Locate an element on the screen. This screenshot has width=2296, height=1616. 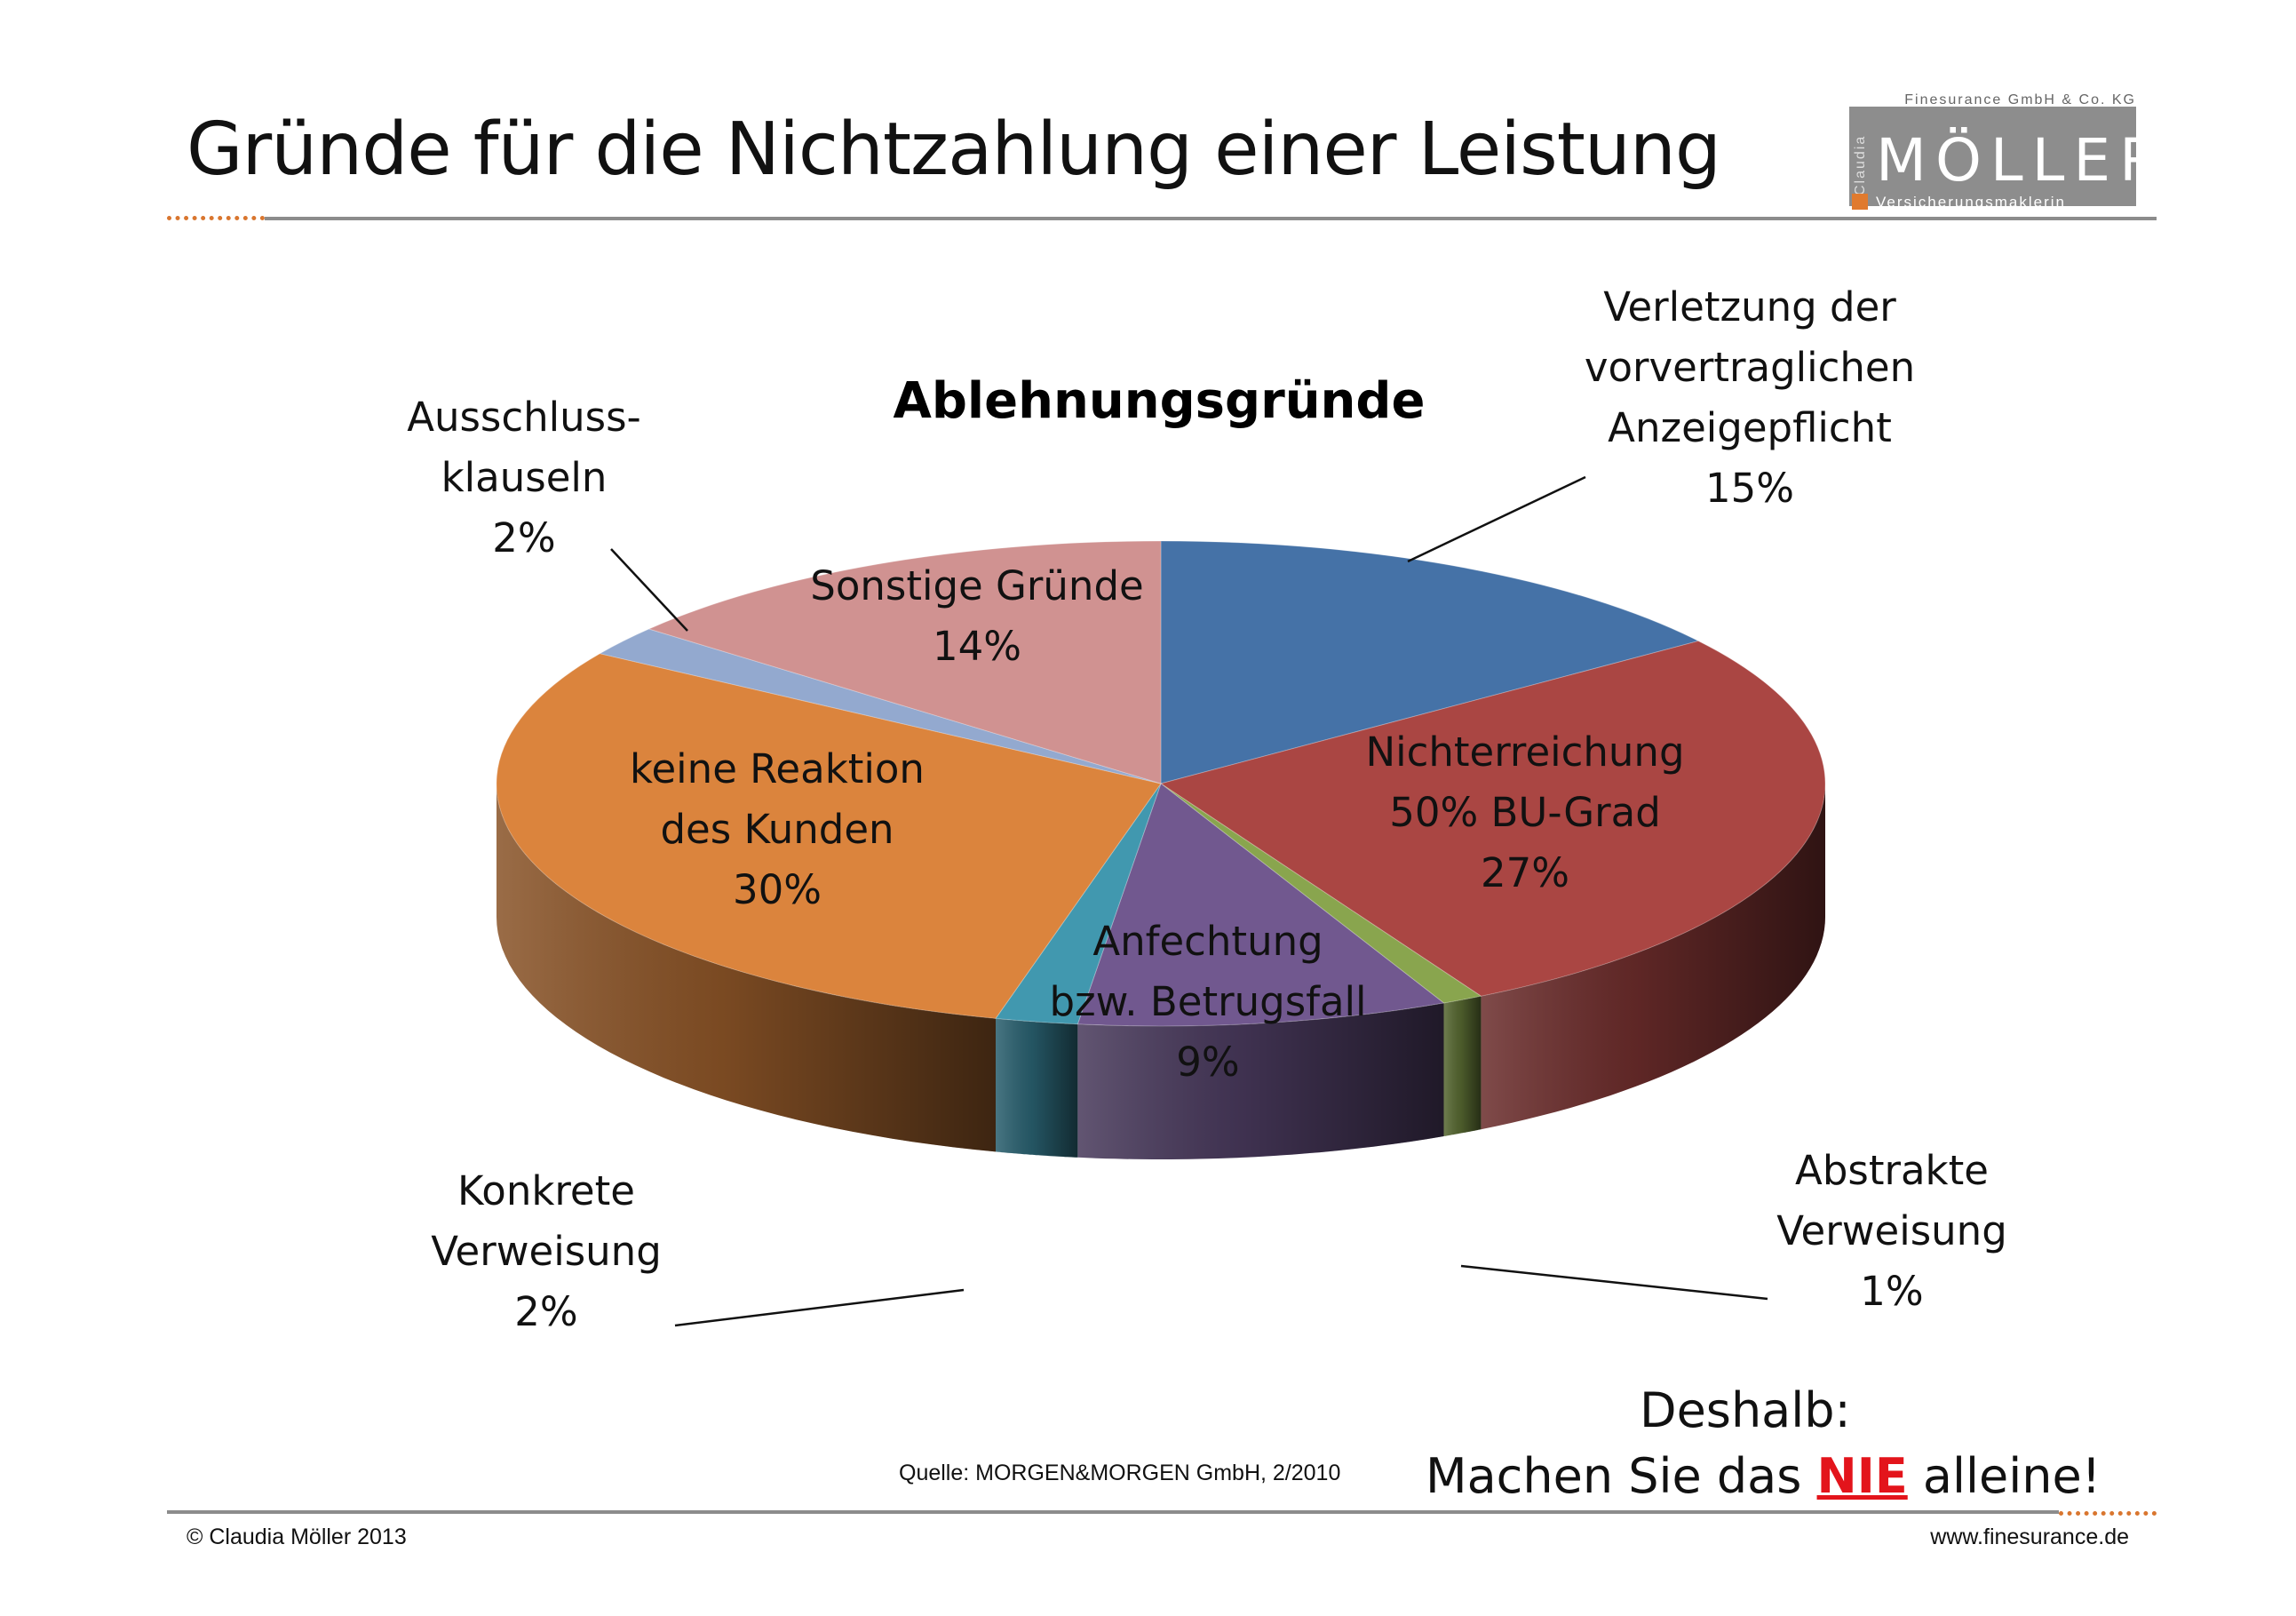
slice-label-7-line-1: 14% is located at coordinates (977, 646).